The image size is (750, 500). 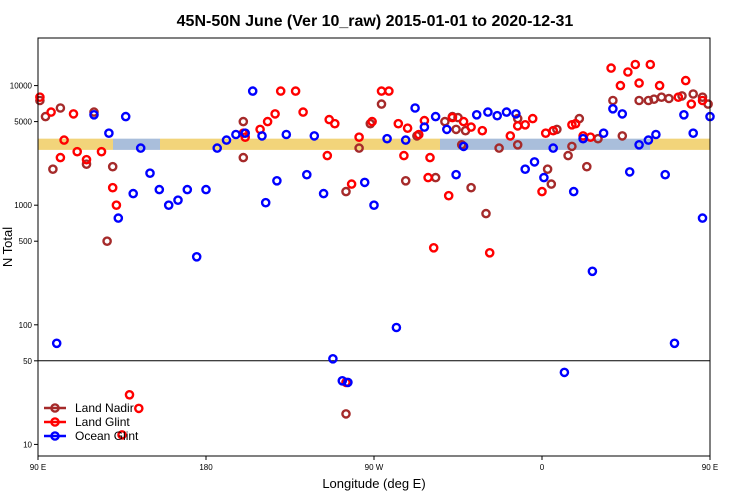 I want to click on y-tick-label: 100, so click(x=26, y=325).